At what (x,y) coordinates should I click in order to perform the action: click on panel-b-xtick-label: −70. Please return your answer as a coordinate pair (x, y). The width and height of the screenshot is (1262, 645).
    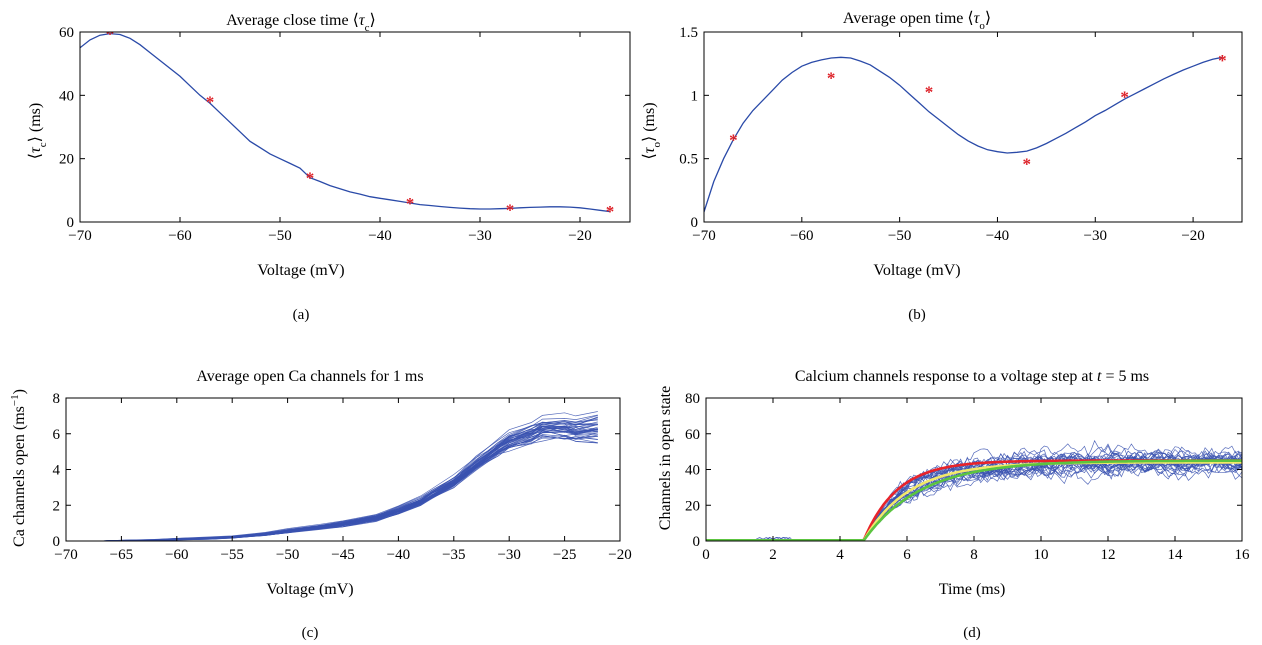
    Looking at the image, I should click on (703, 236).